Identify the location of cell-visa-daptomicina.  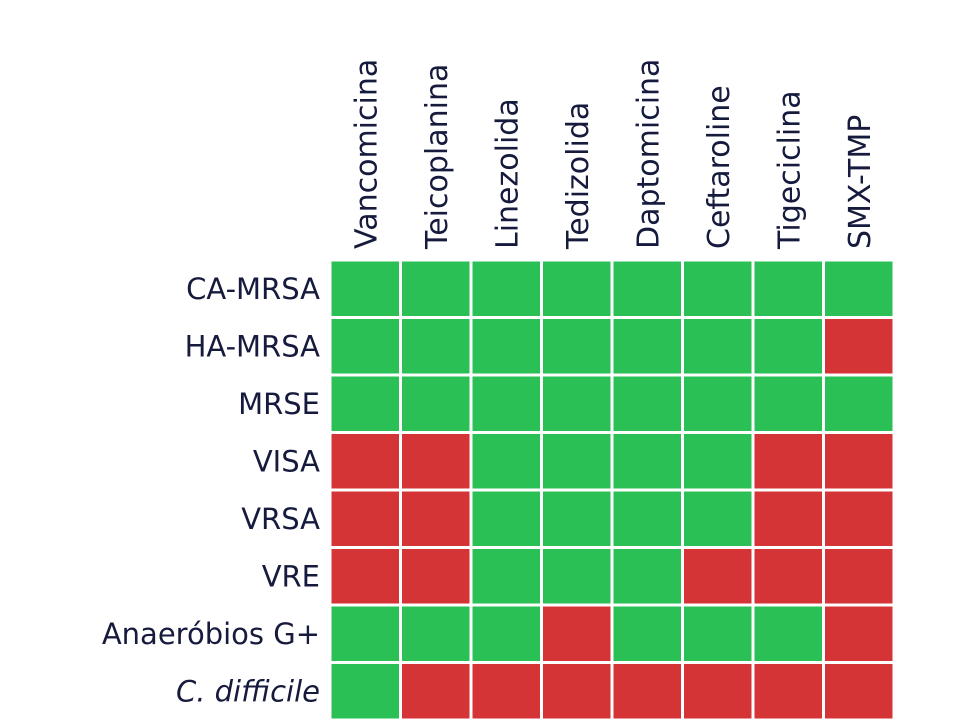
(647, 461).